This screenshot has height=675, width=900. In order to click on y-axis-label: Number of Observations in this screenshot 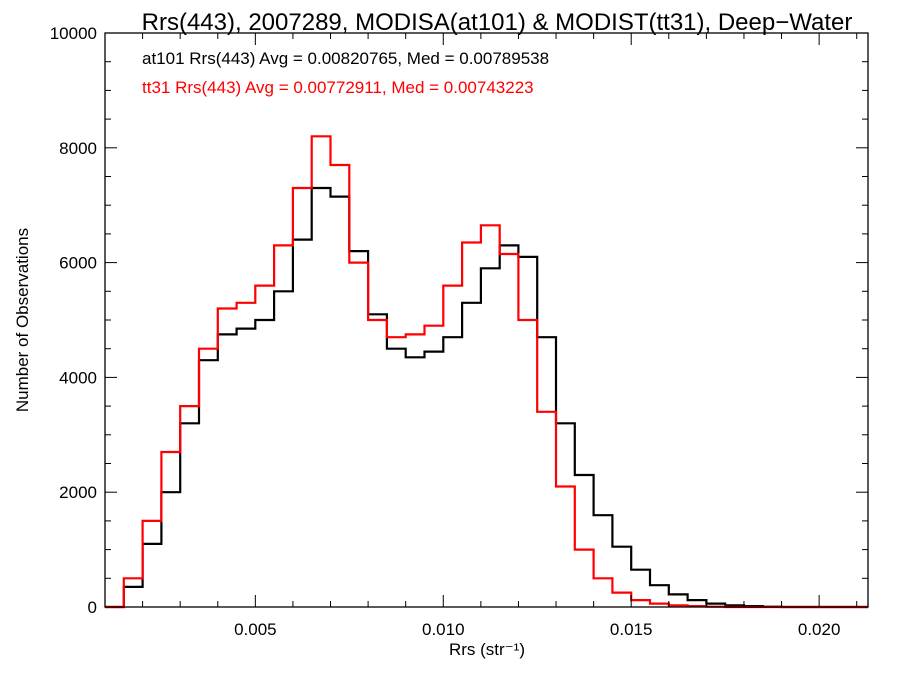, I will do `click(22, 320)`.